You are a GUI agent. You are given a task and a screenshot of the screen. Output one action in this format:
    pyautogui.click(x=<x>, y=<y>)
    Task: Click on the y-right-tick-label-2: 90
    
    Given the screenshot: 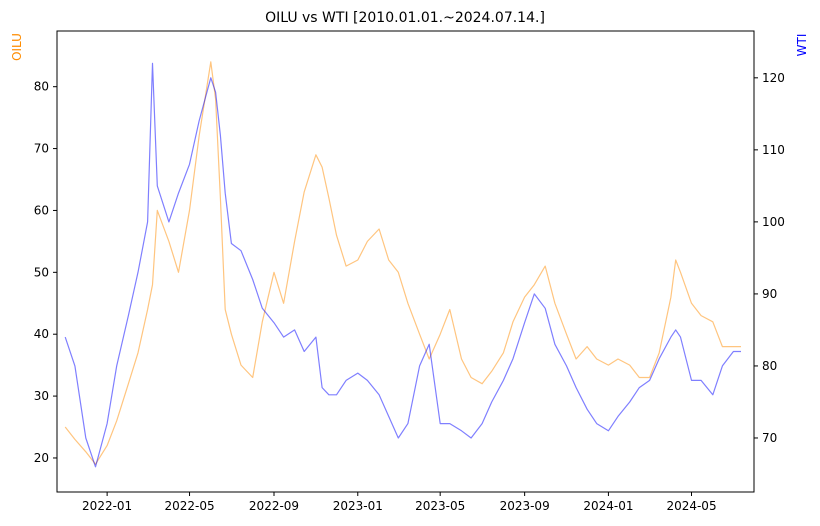 What is the action you would take?
    pyautogui.click(x=769, y=294)
    